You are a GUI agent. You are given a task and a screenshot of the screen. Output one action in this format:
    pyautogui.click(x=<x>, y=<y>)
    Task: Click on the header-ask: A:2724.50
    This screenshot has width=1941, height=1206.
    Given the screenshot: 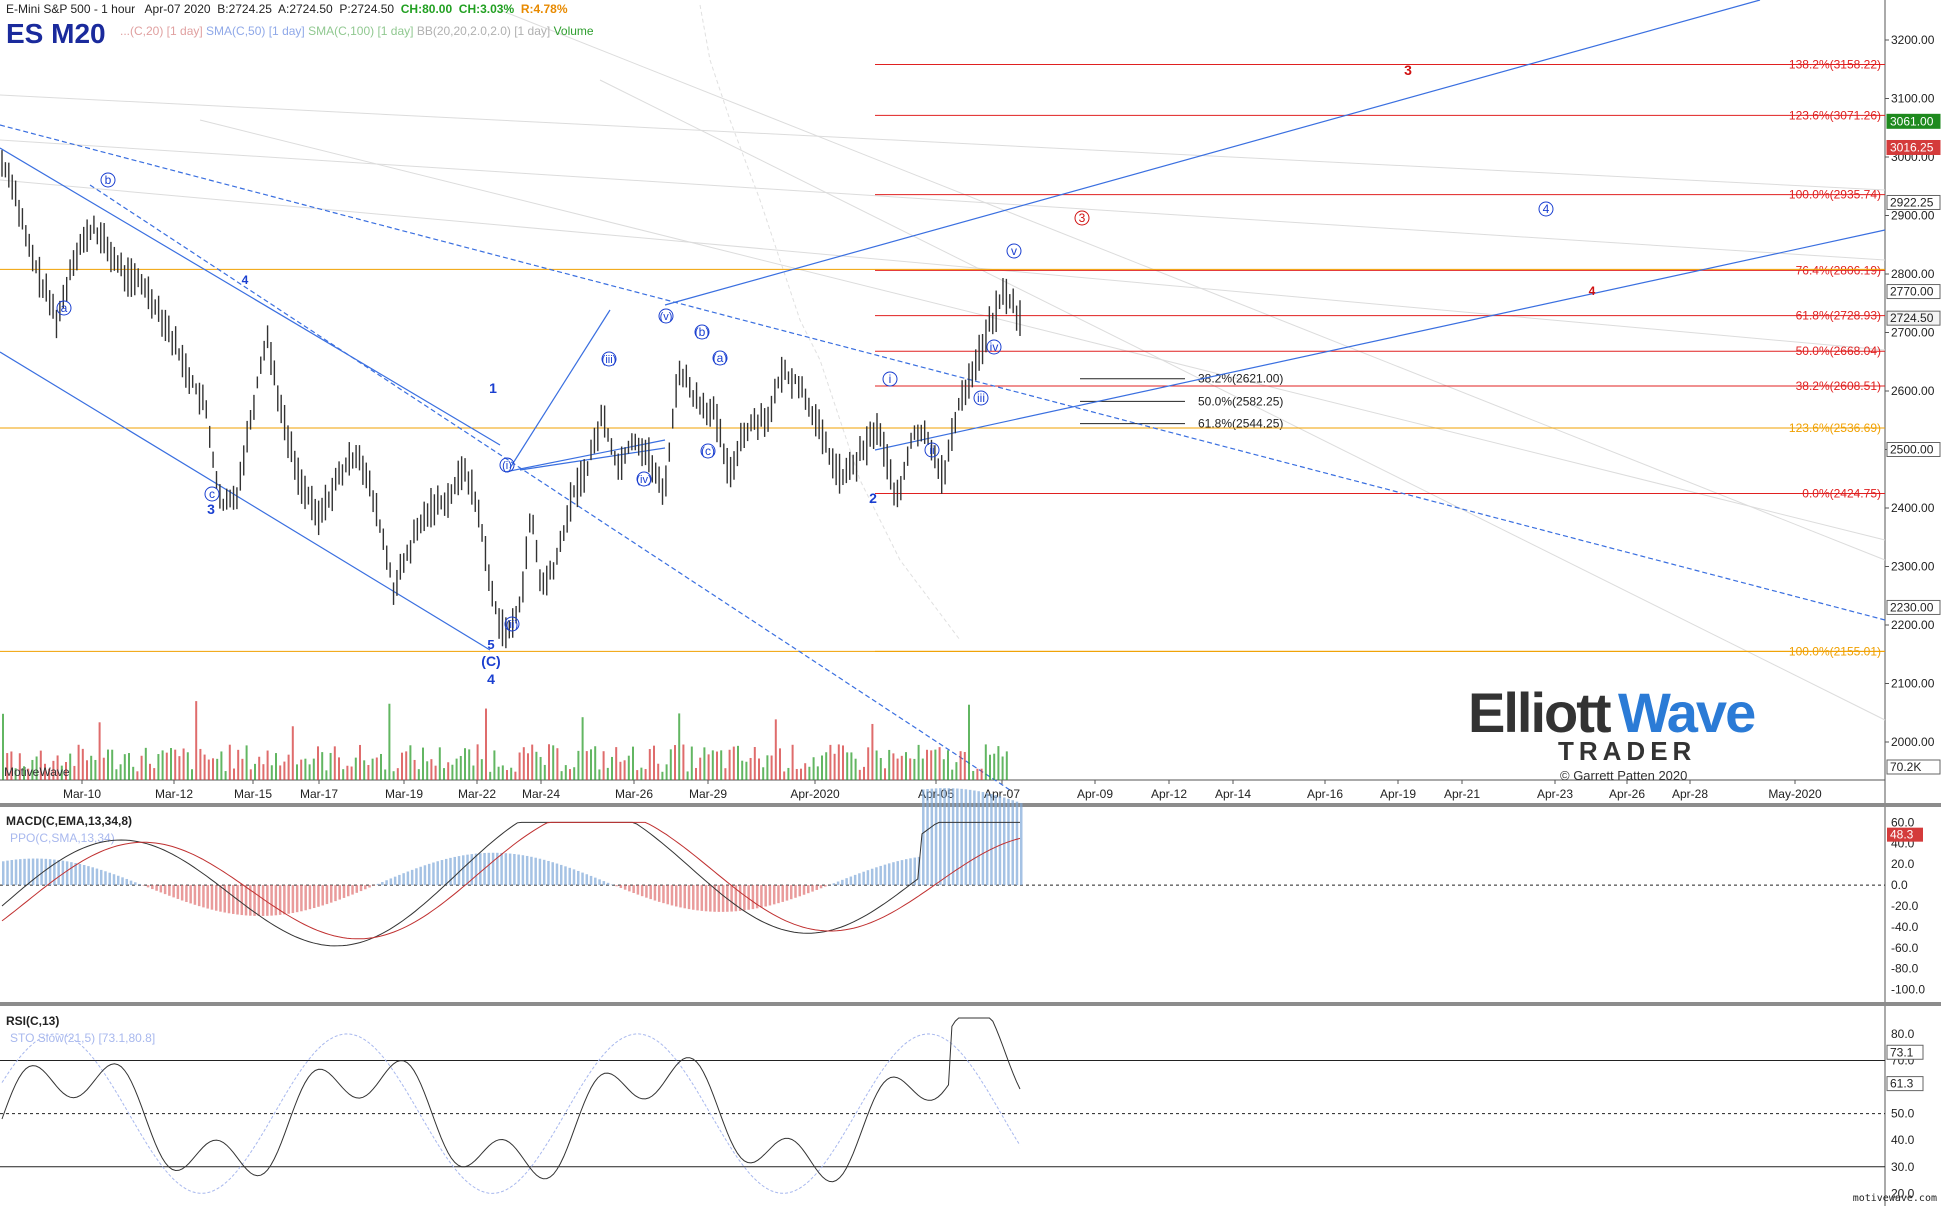 What is the action you would take?
    pyautogui.click(x=305, y=9)
    